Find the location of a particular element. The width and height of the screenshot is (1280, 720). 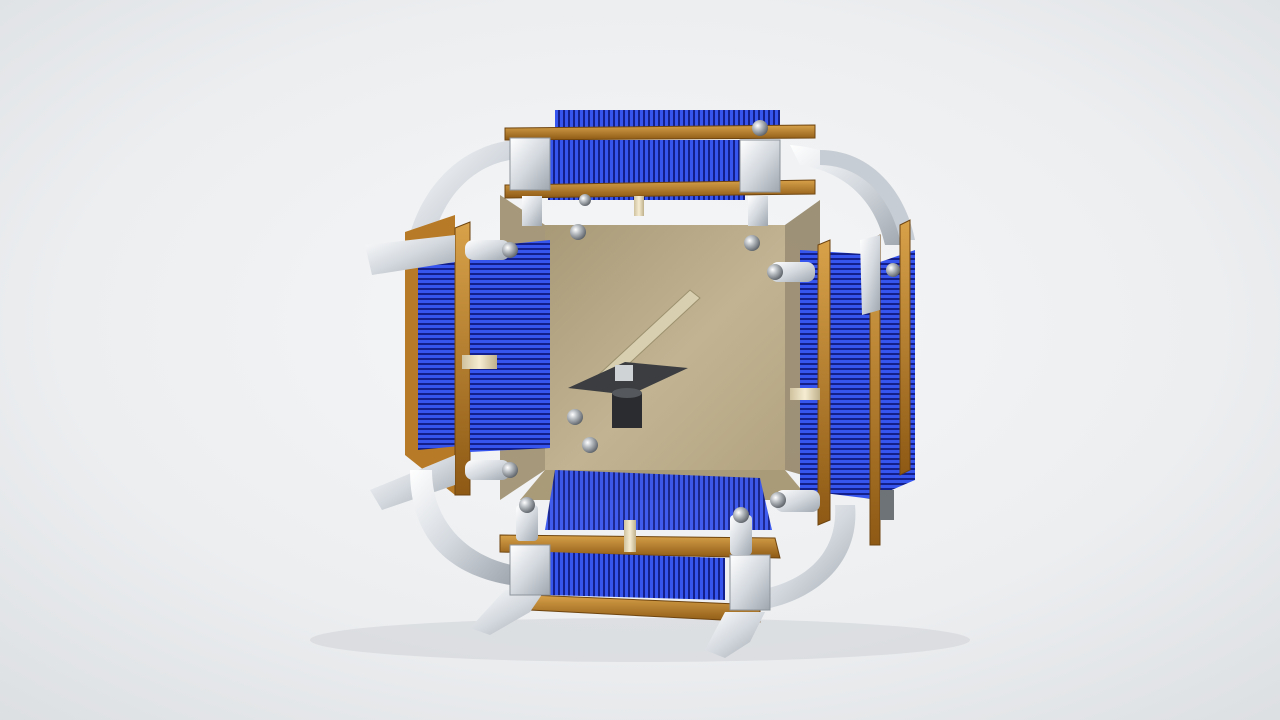

left-fins-inner is located at coordinates (510, 346).